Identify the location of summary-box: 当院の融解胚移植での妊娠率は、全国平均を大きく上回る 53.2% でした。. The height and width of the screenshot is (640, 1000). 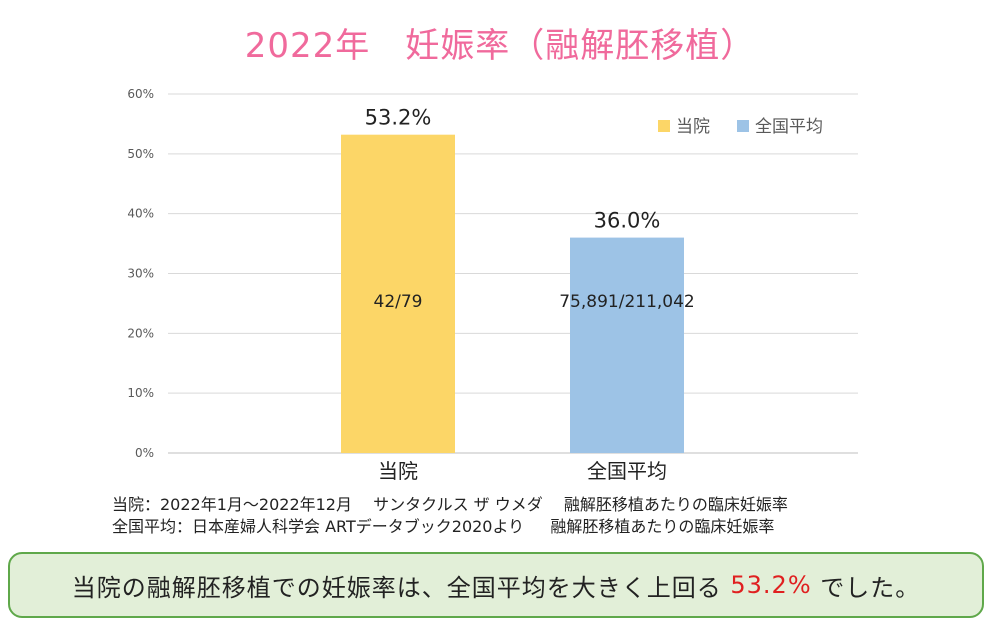
(496, 585).